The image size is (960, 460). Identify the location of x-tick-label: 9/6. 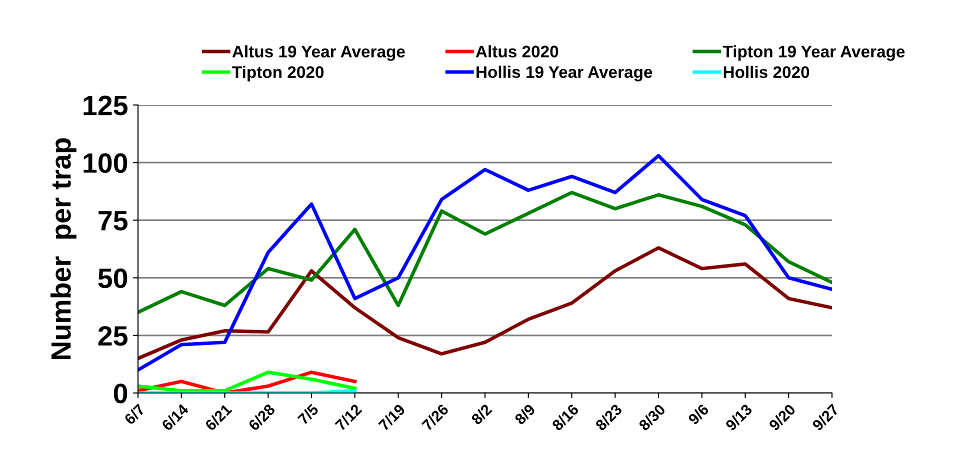
(698, 414).